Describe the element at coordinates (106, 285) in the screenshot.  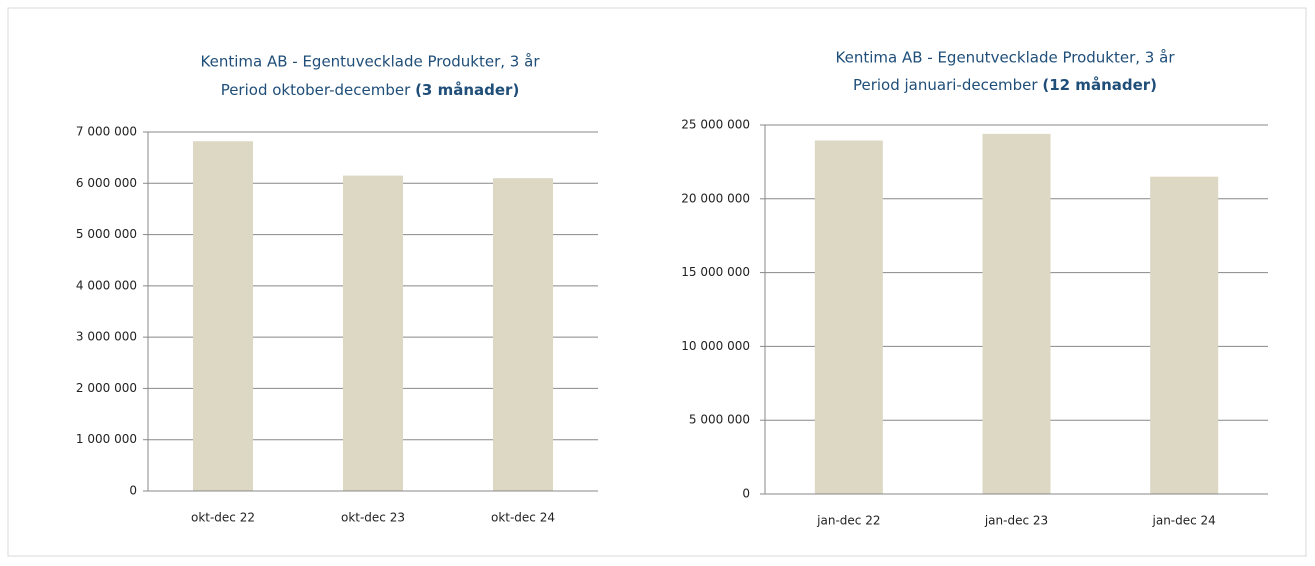
I see `y-tick-label: 4 000 000` at that location.